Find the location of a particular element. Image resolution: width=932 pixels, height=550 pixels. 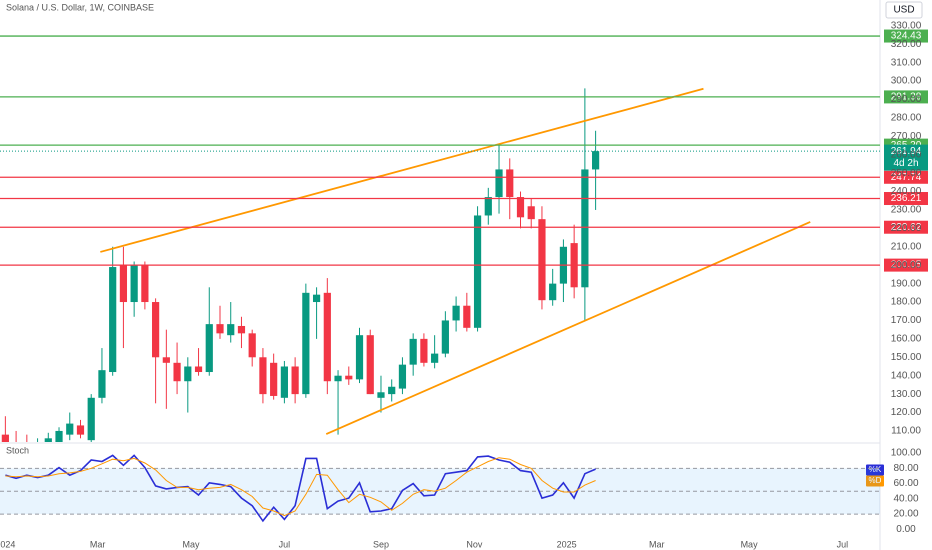

currency-box is located at coordinates (904, 10).